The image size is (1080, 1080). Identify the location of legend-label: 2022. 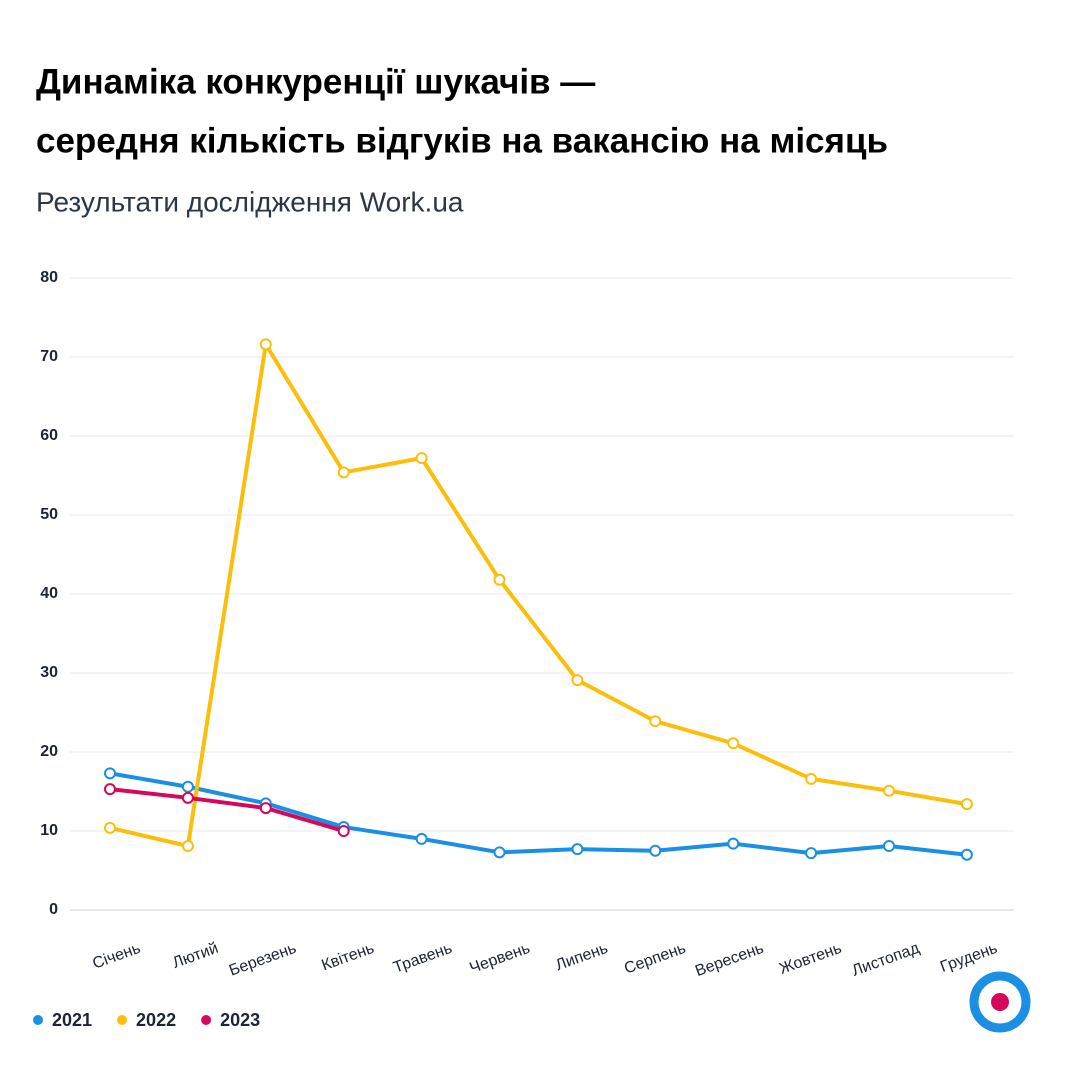
(156, 1020).